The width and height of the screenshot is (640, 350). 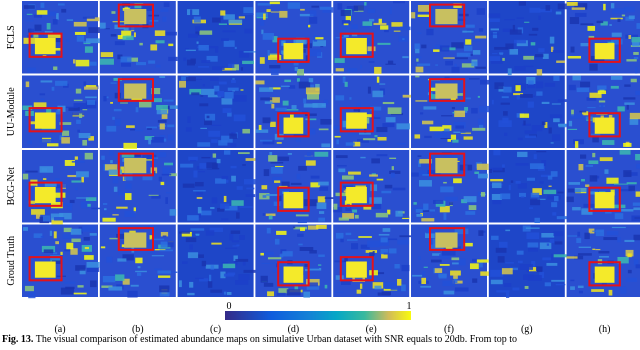 What do you see at coordinates (527, 329) in the screenshot?
I see `column-label: (g)` at bounding box center [527, 329].